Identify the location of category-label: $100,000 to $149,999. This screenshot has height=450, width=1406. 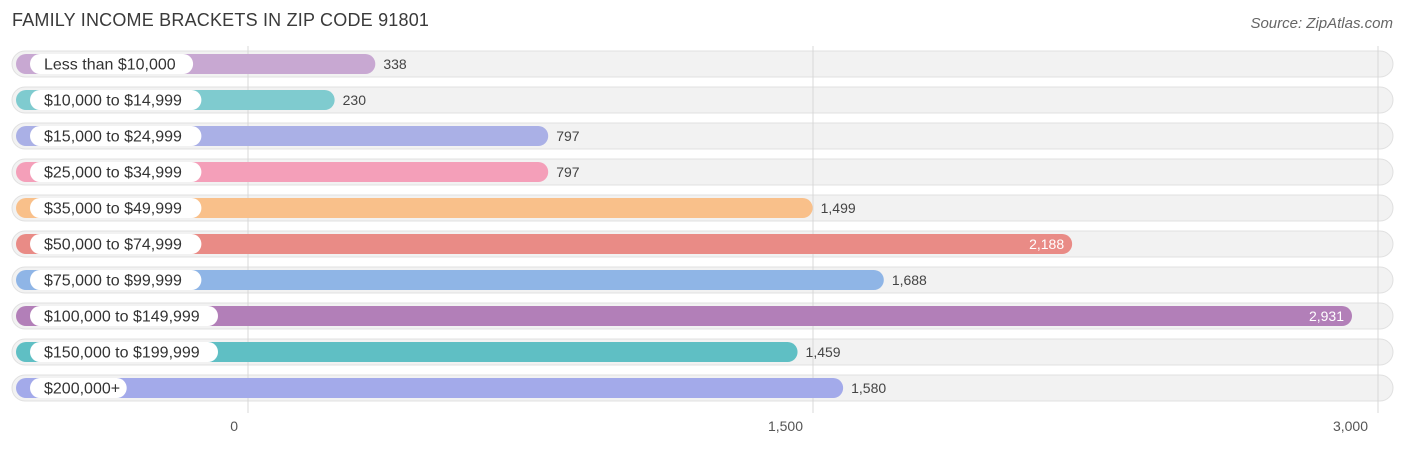
(122, 317).